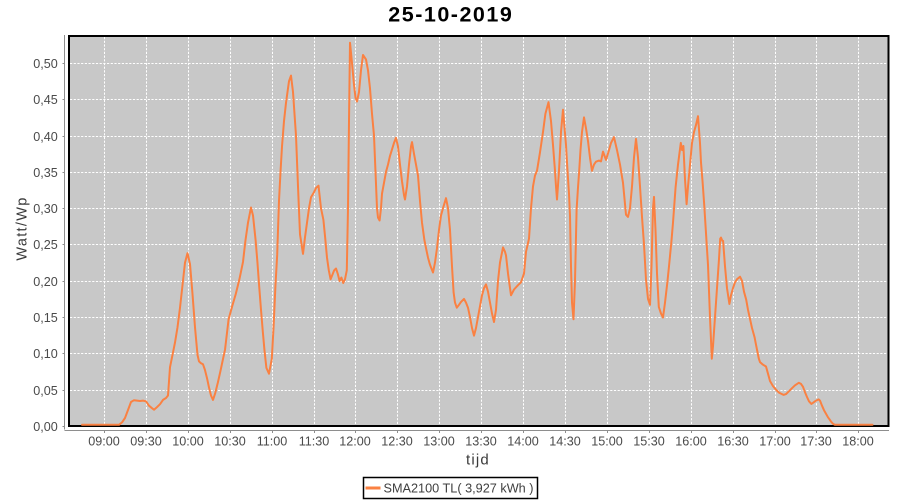 Image resolution: width=900 pixels, height=500 pixels. I want to click on svg-text: 15:00, so click(607, 442).